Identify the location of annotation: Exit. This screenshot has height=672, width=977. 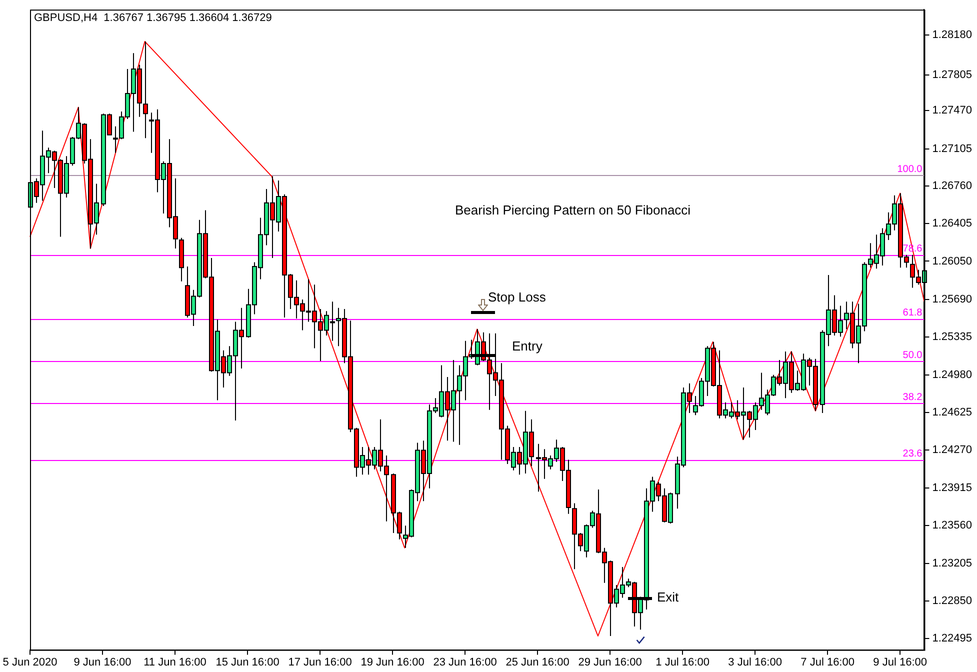
(668, 597).